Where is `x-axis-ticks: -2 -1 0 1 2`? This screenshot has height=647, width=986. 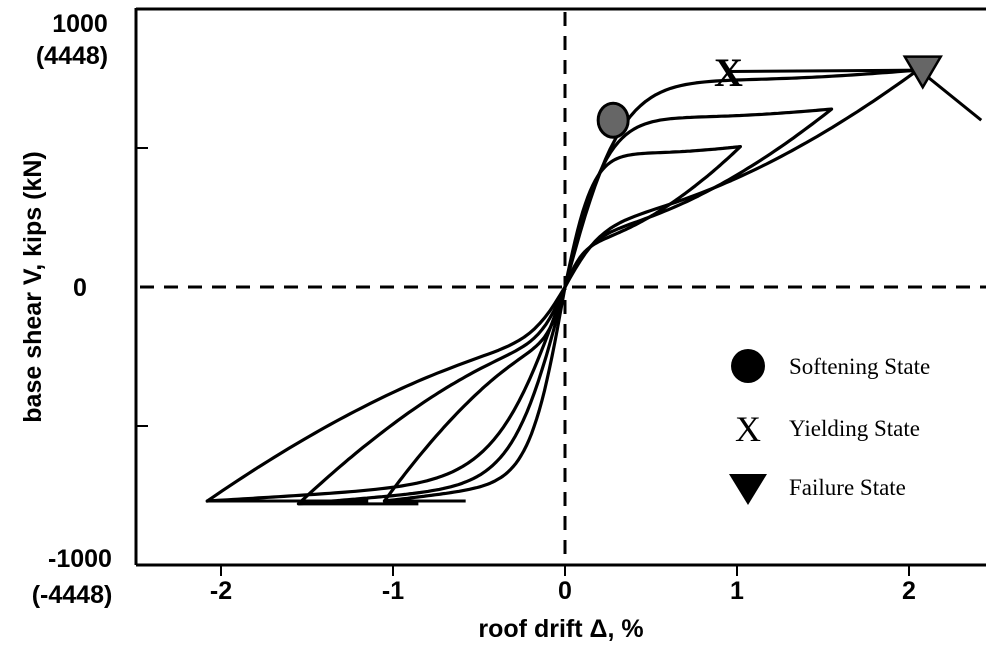
x-axis-ticks: -2 -1 0 1 2 is located at coordinates (563, 585).